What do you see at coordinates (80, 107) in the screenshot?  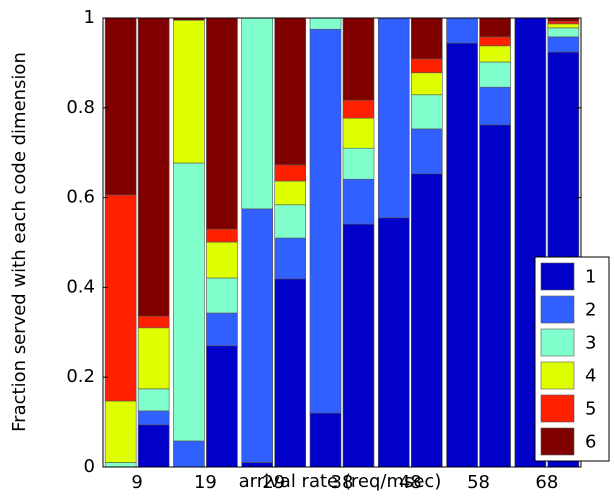 I see `y-tick-label: 0.8` at bounding box center [80, 107].